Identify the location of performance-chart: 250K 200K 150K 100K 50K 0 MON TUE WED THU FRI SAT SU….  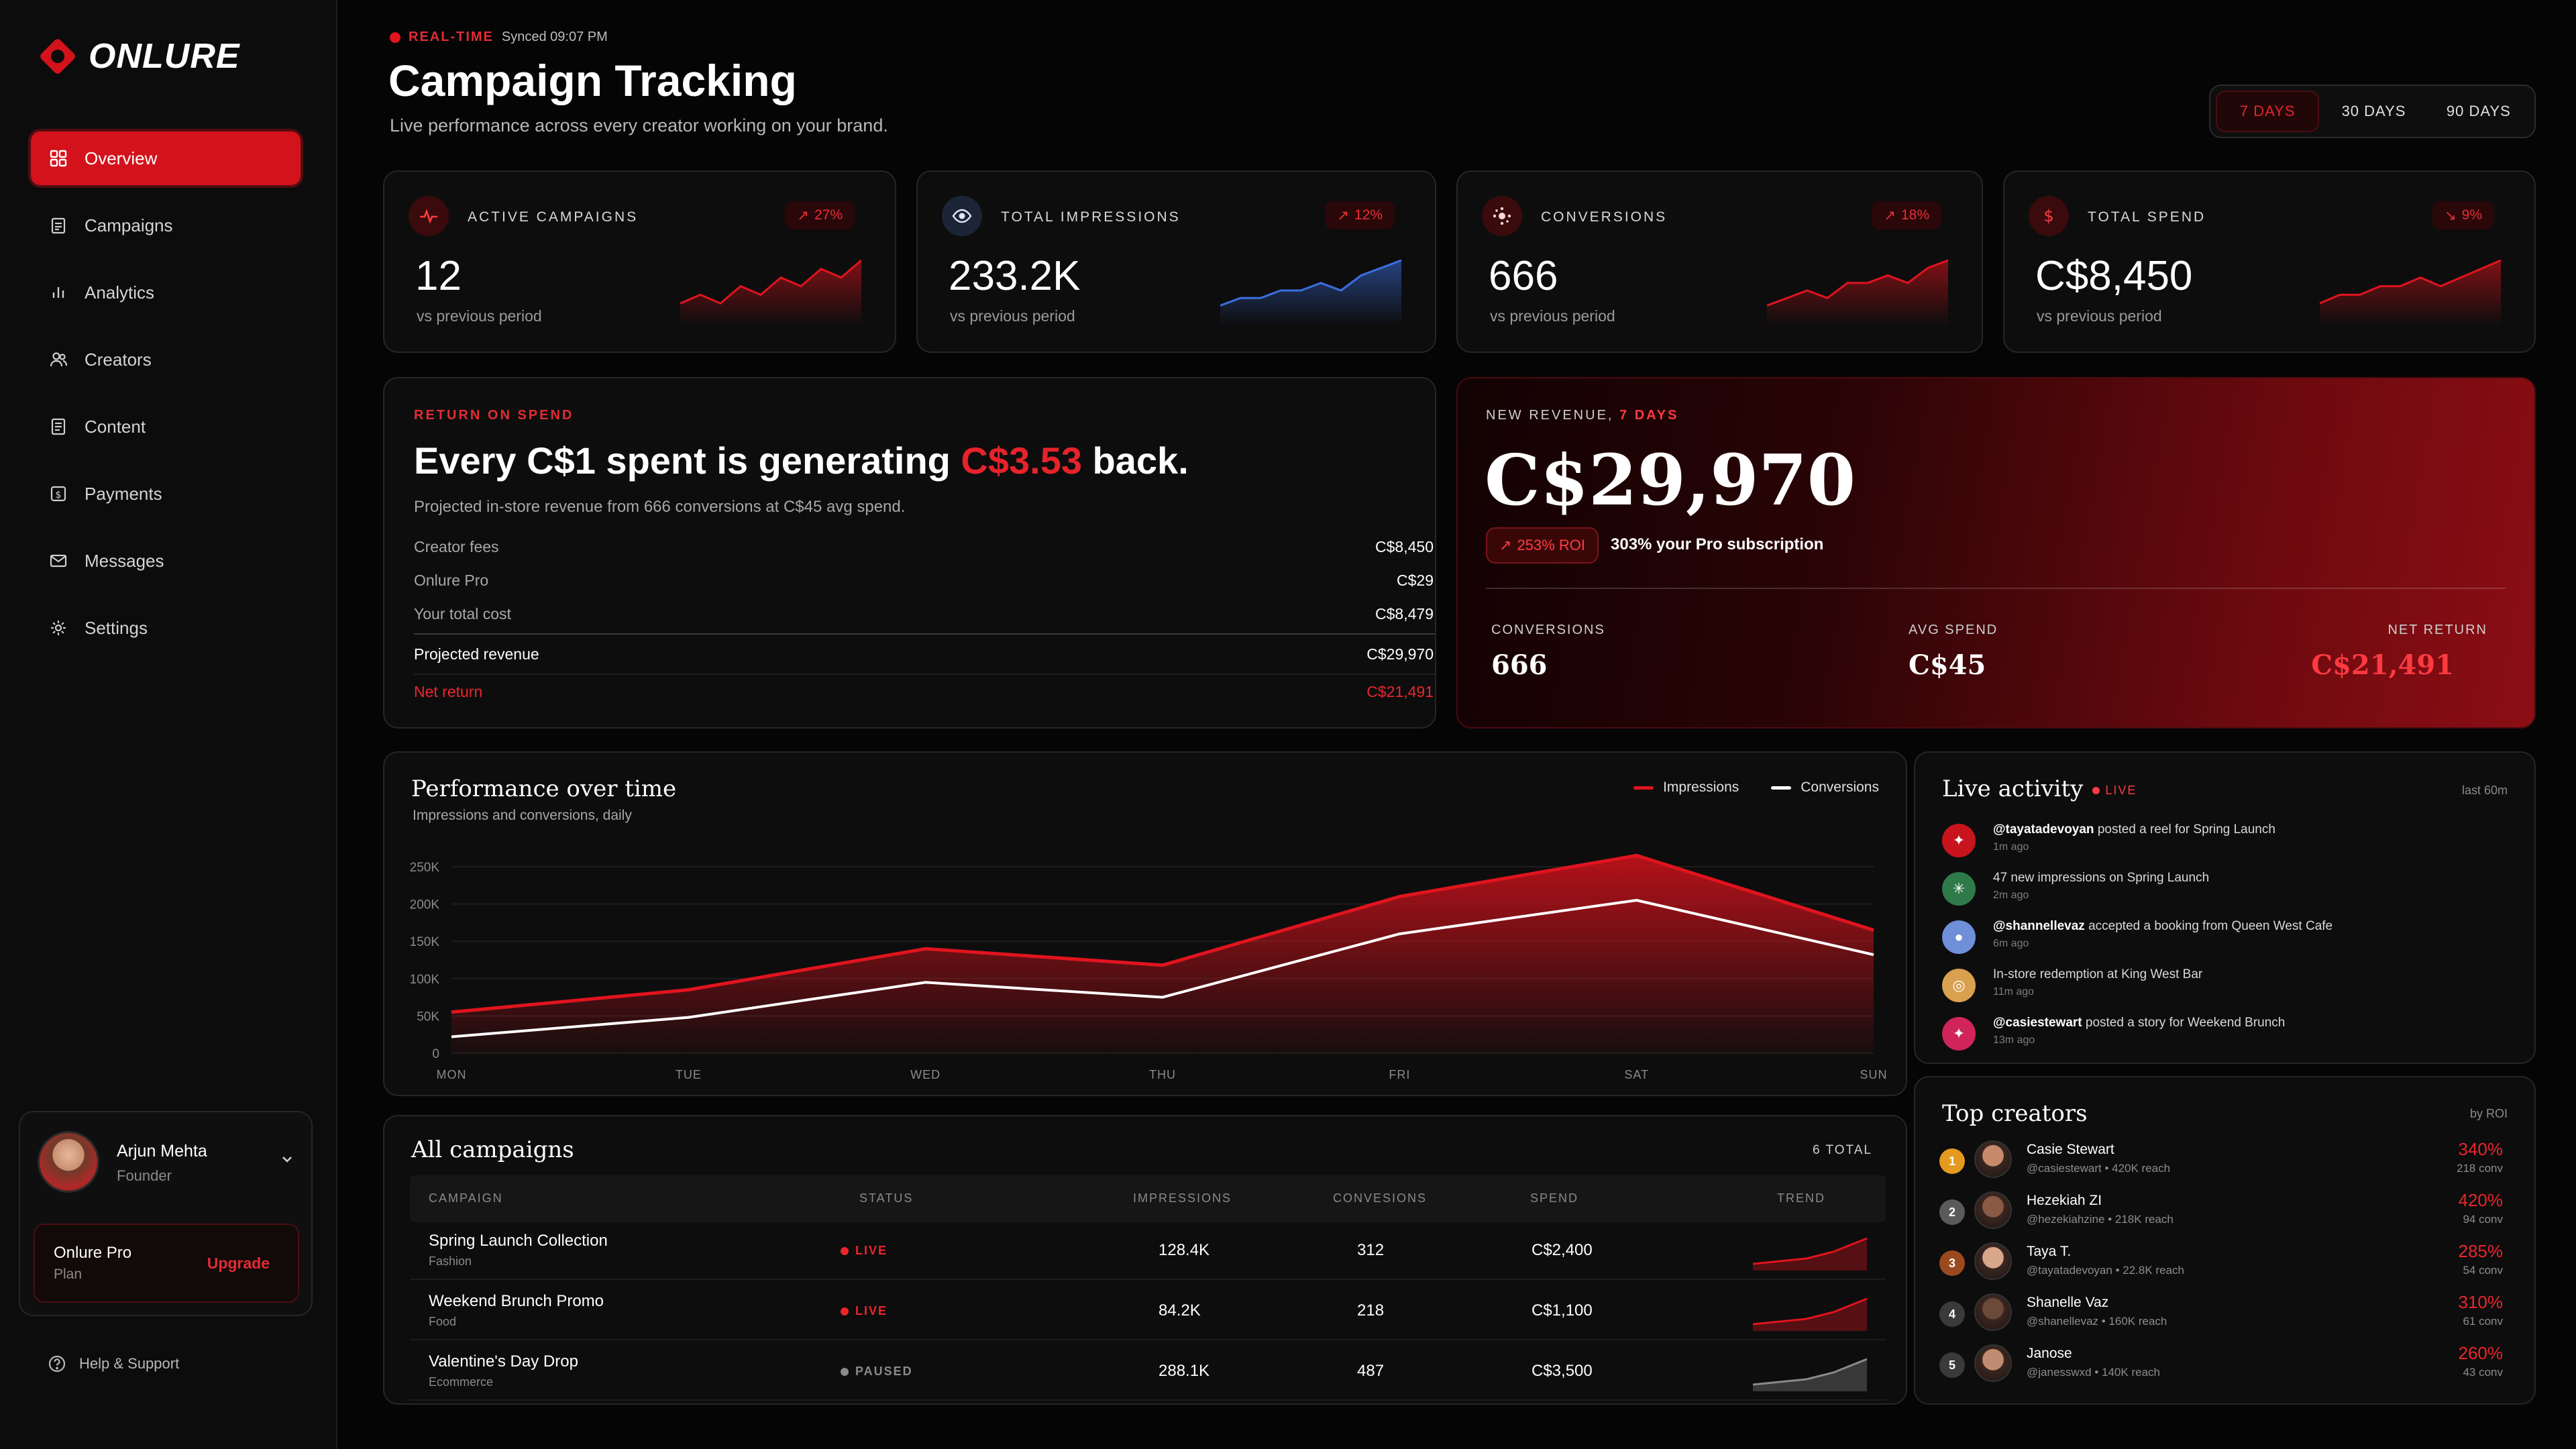
(1148, 967).